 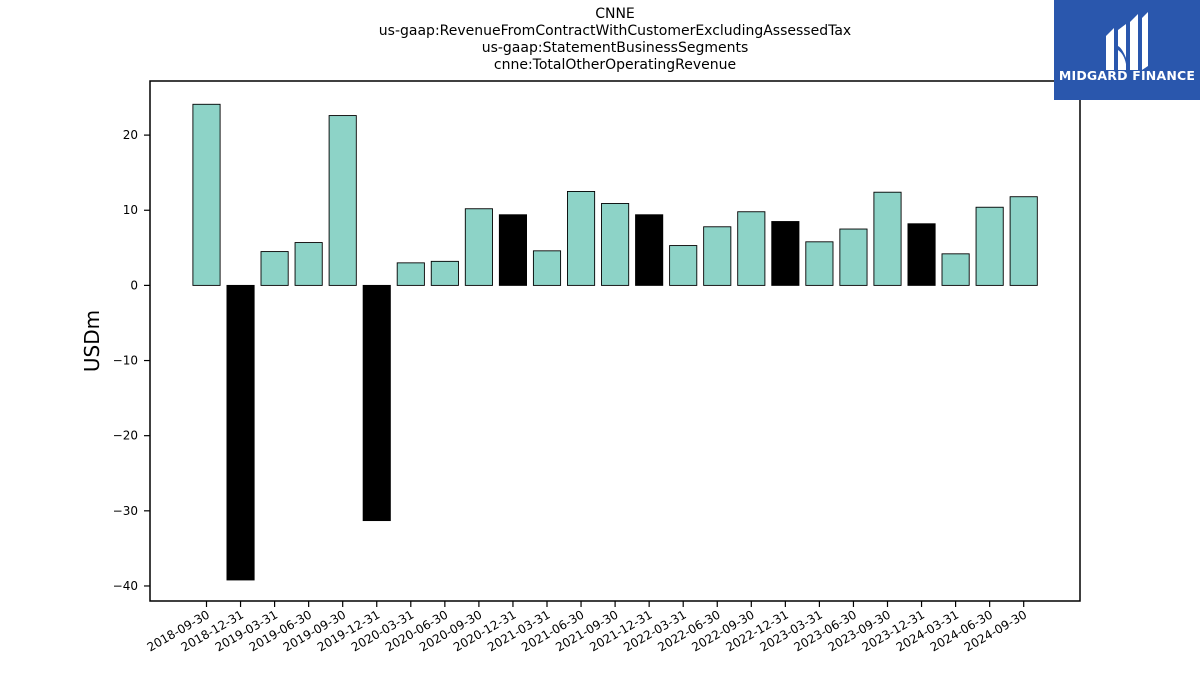 I want to click on chart-title-line-4: cnne:TotalOtherOperatingRevenue, so click(x=615, y=65).